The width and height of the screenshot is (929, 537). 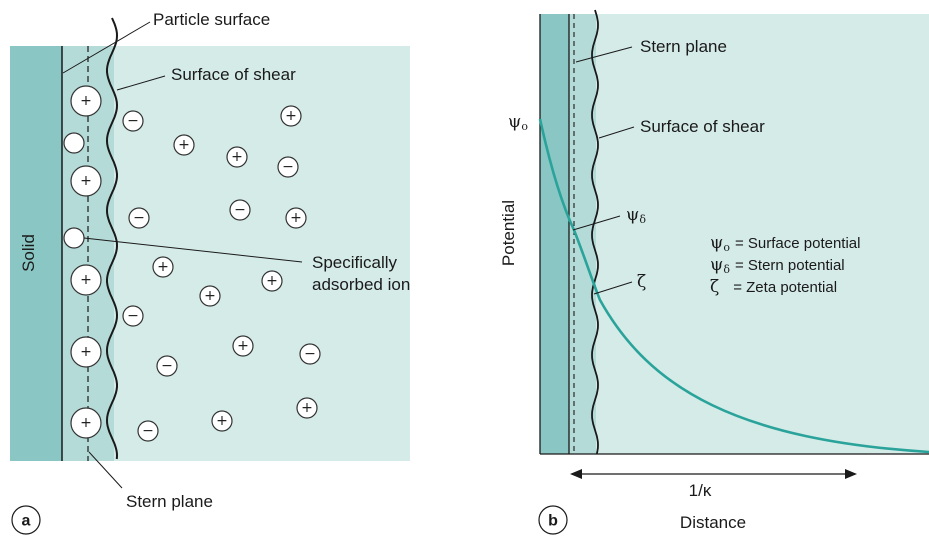 What do you see at coordinates (169, 501) in the screenshot?
I see `stern-plane-label-a: Stern plane` at bounding box center [169, 501].